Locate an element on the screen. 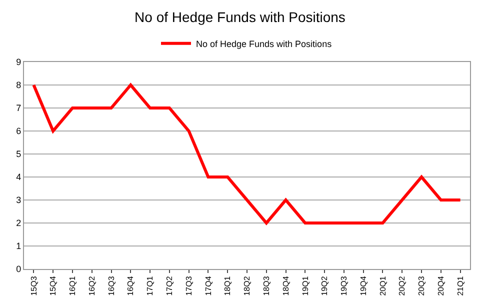  x-tick-label: 17Q4 is located at coordinates (208, 286).